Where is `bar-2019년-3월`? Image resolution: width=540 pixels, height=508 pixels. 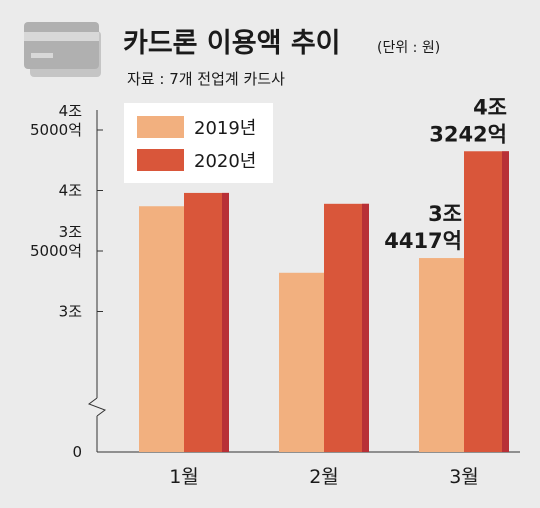
bar-2019년-3월 is located at coordinates (441, 355).